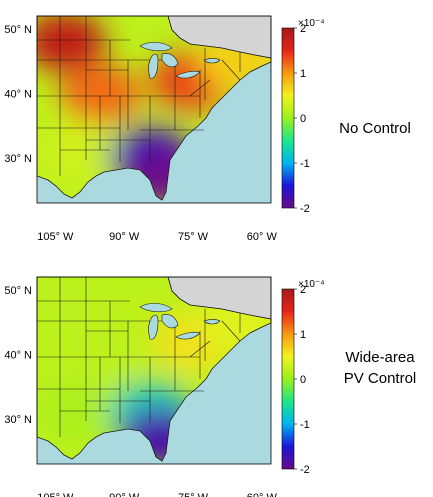 The height and width of the screenshot is (497, 433). What do you see at coordinates (380, 357) in the screenshot?
I see `panel-label-wide-area-line1: Wide-area` at bounding box center [380, 357].